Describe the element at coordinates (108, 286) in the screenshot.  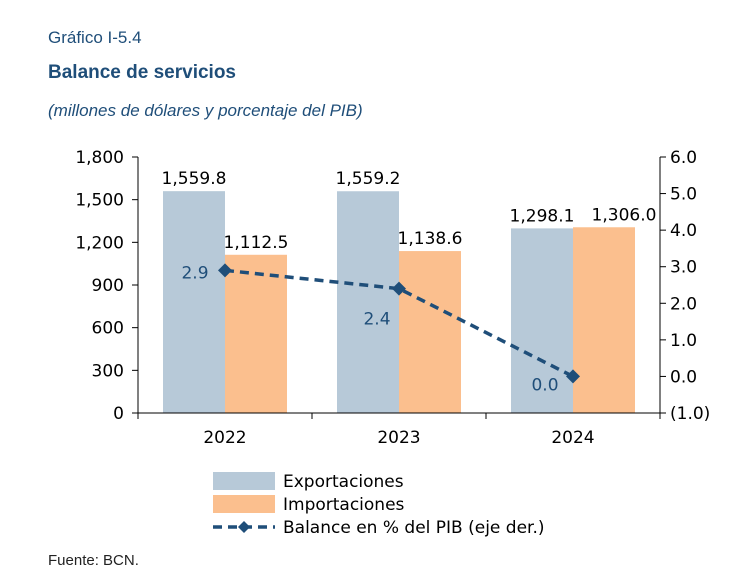
I see `y-left-tick-label: 900` at that location.